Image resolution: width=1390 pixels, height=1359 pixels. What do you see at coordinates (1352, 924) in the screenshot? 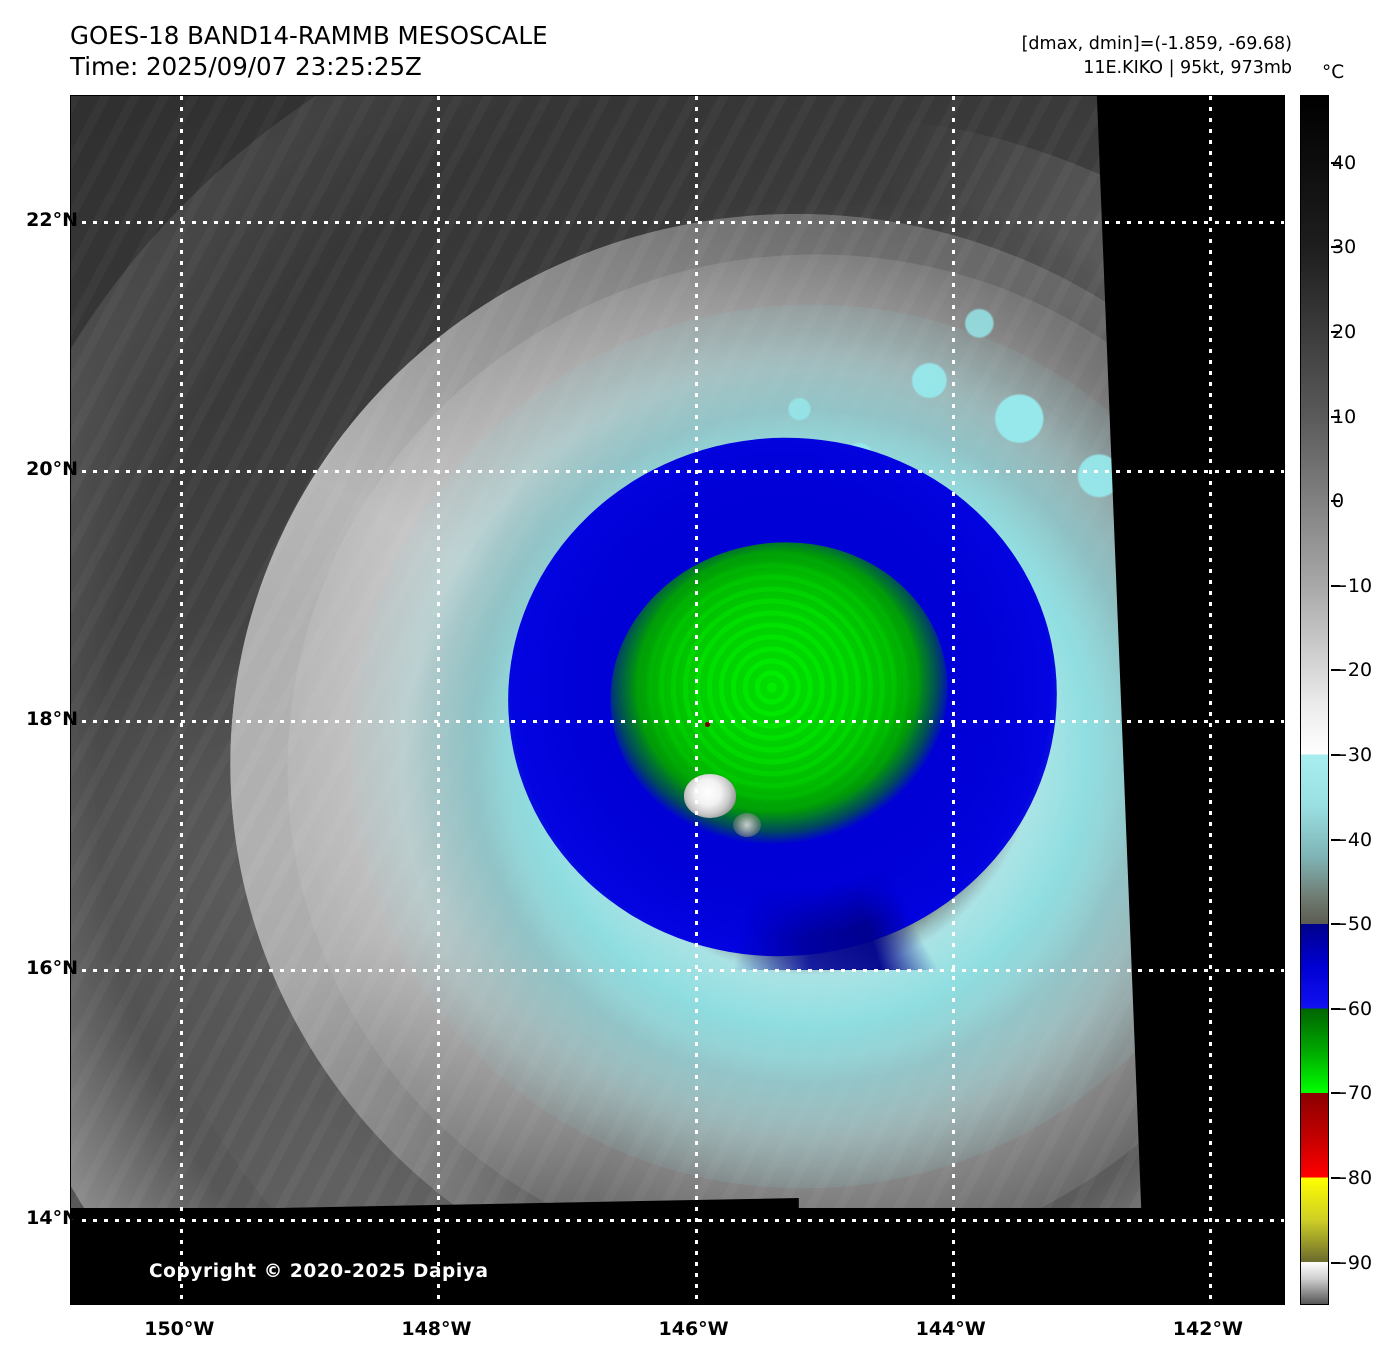
I see `colorbar-tick-label--50: −50` at bounding box center [1352, 924].